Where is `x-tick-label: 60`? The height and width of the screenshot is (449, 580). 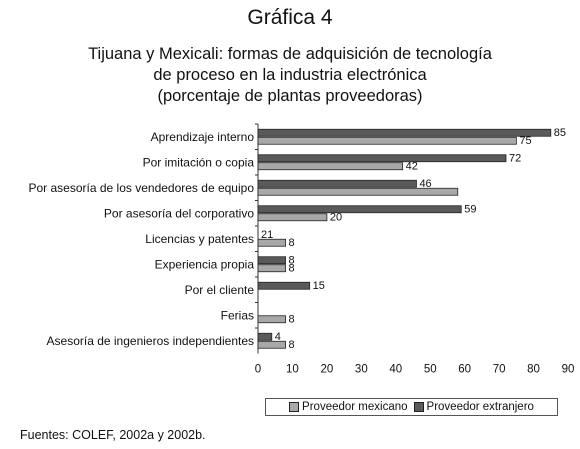
x-tick-label: 60 is located at coordinates (464, 370).